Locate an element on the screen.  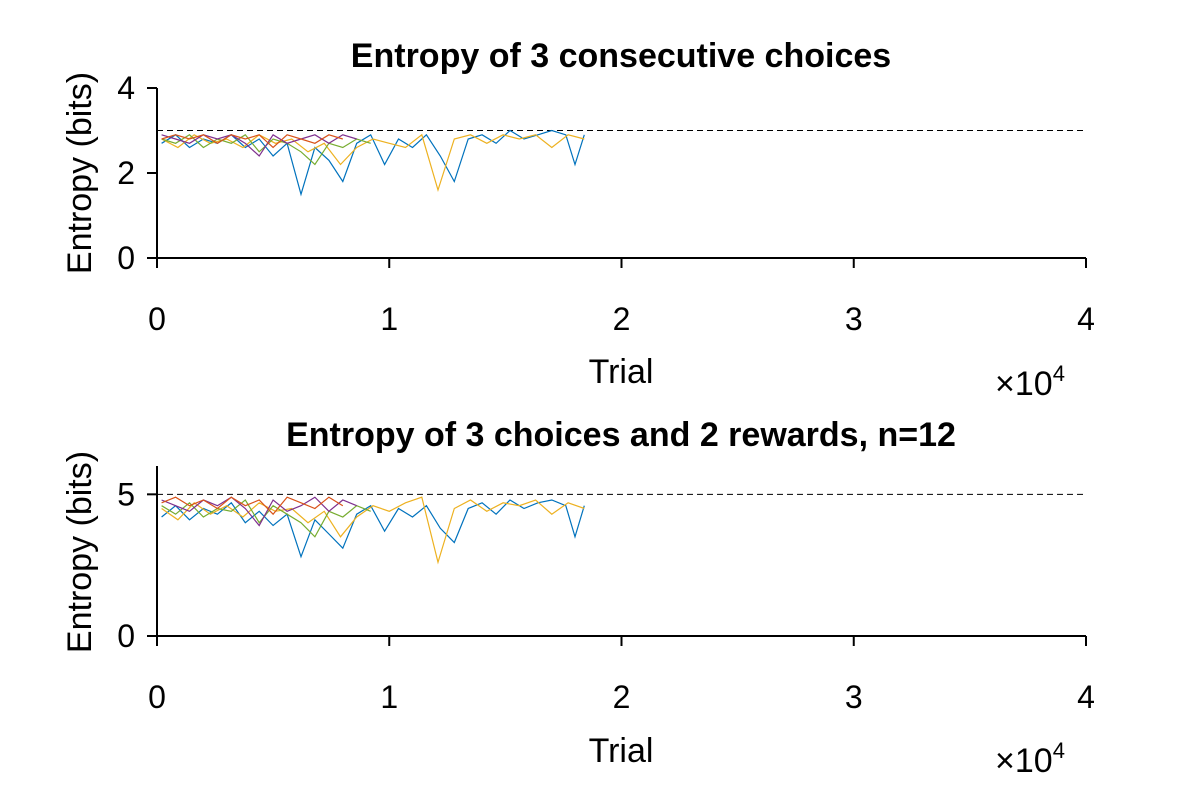
y-tick-label: 4 is located at coordinates (126, 88).